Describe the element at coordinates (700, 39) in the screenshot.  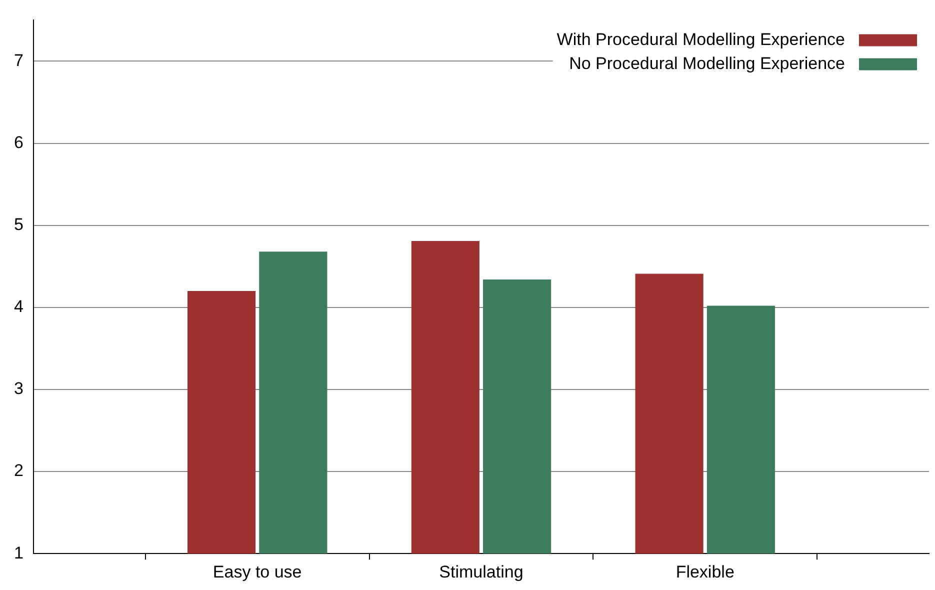
I see `legend-label: With Procedural Modelling Experience` at that location.